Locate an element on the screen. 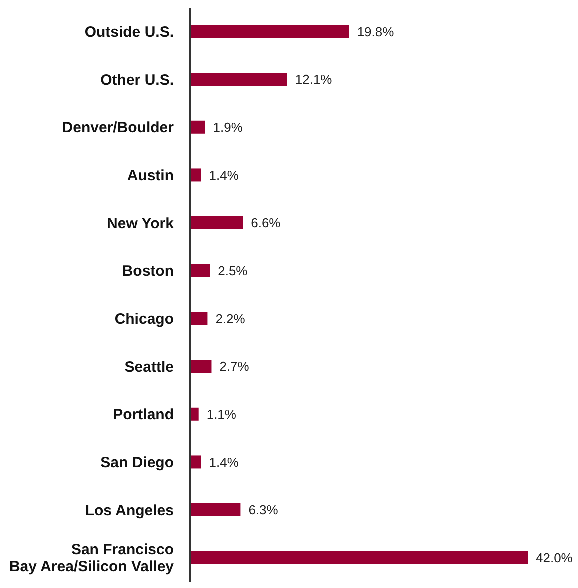 The height and width of the screenshot is (588, 578). y-tick-label: Denver/Boulder is located at coordinates (118, 128).